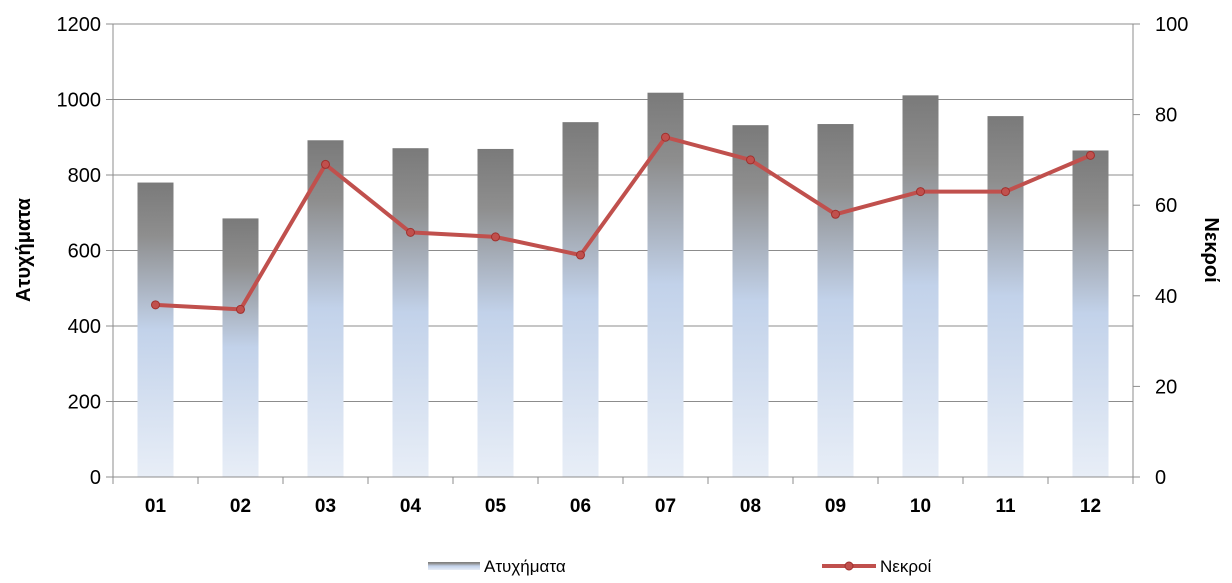 The height and width of the screenshot is (583, 1232). What do you see at coordinates (1166, 297) in the screenshot?
I see `y-tick-label-right: 40` at bounding box center [1166, 297].